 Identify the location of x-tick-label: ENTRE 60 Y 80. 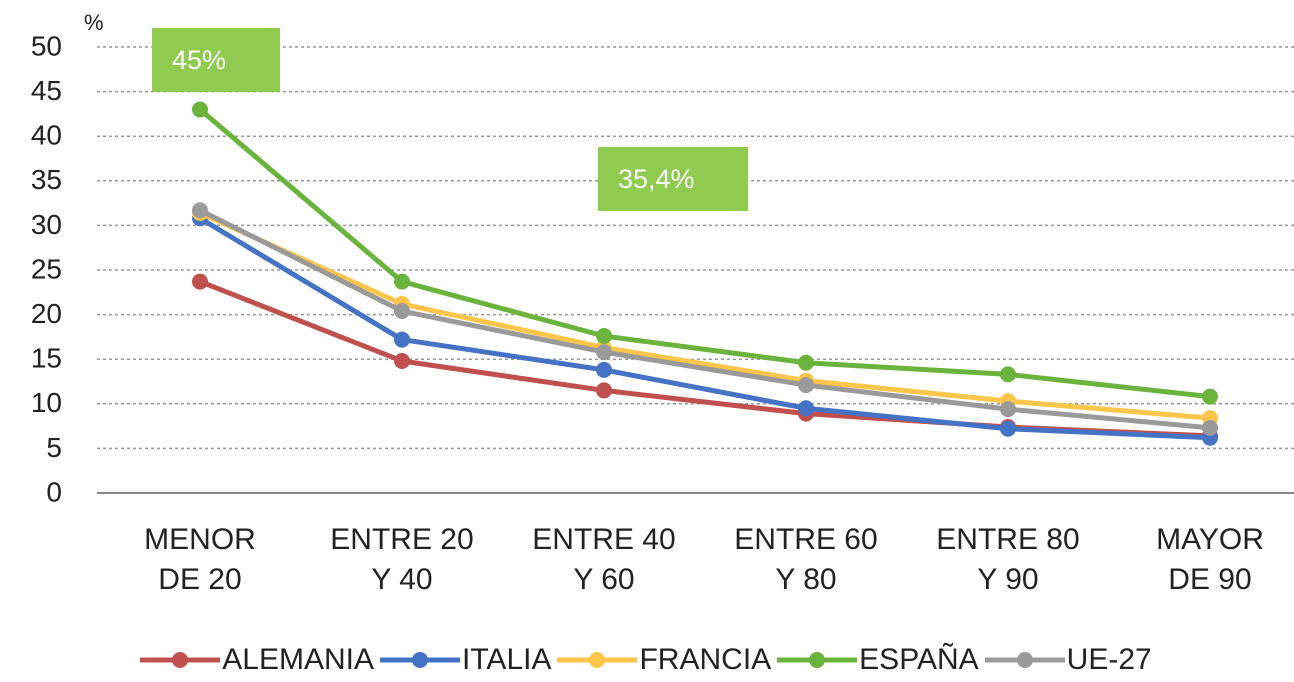
(806, 559).